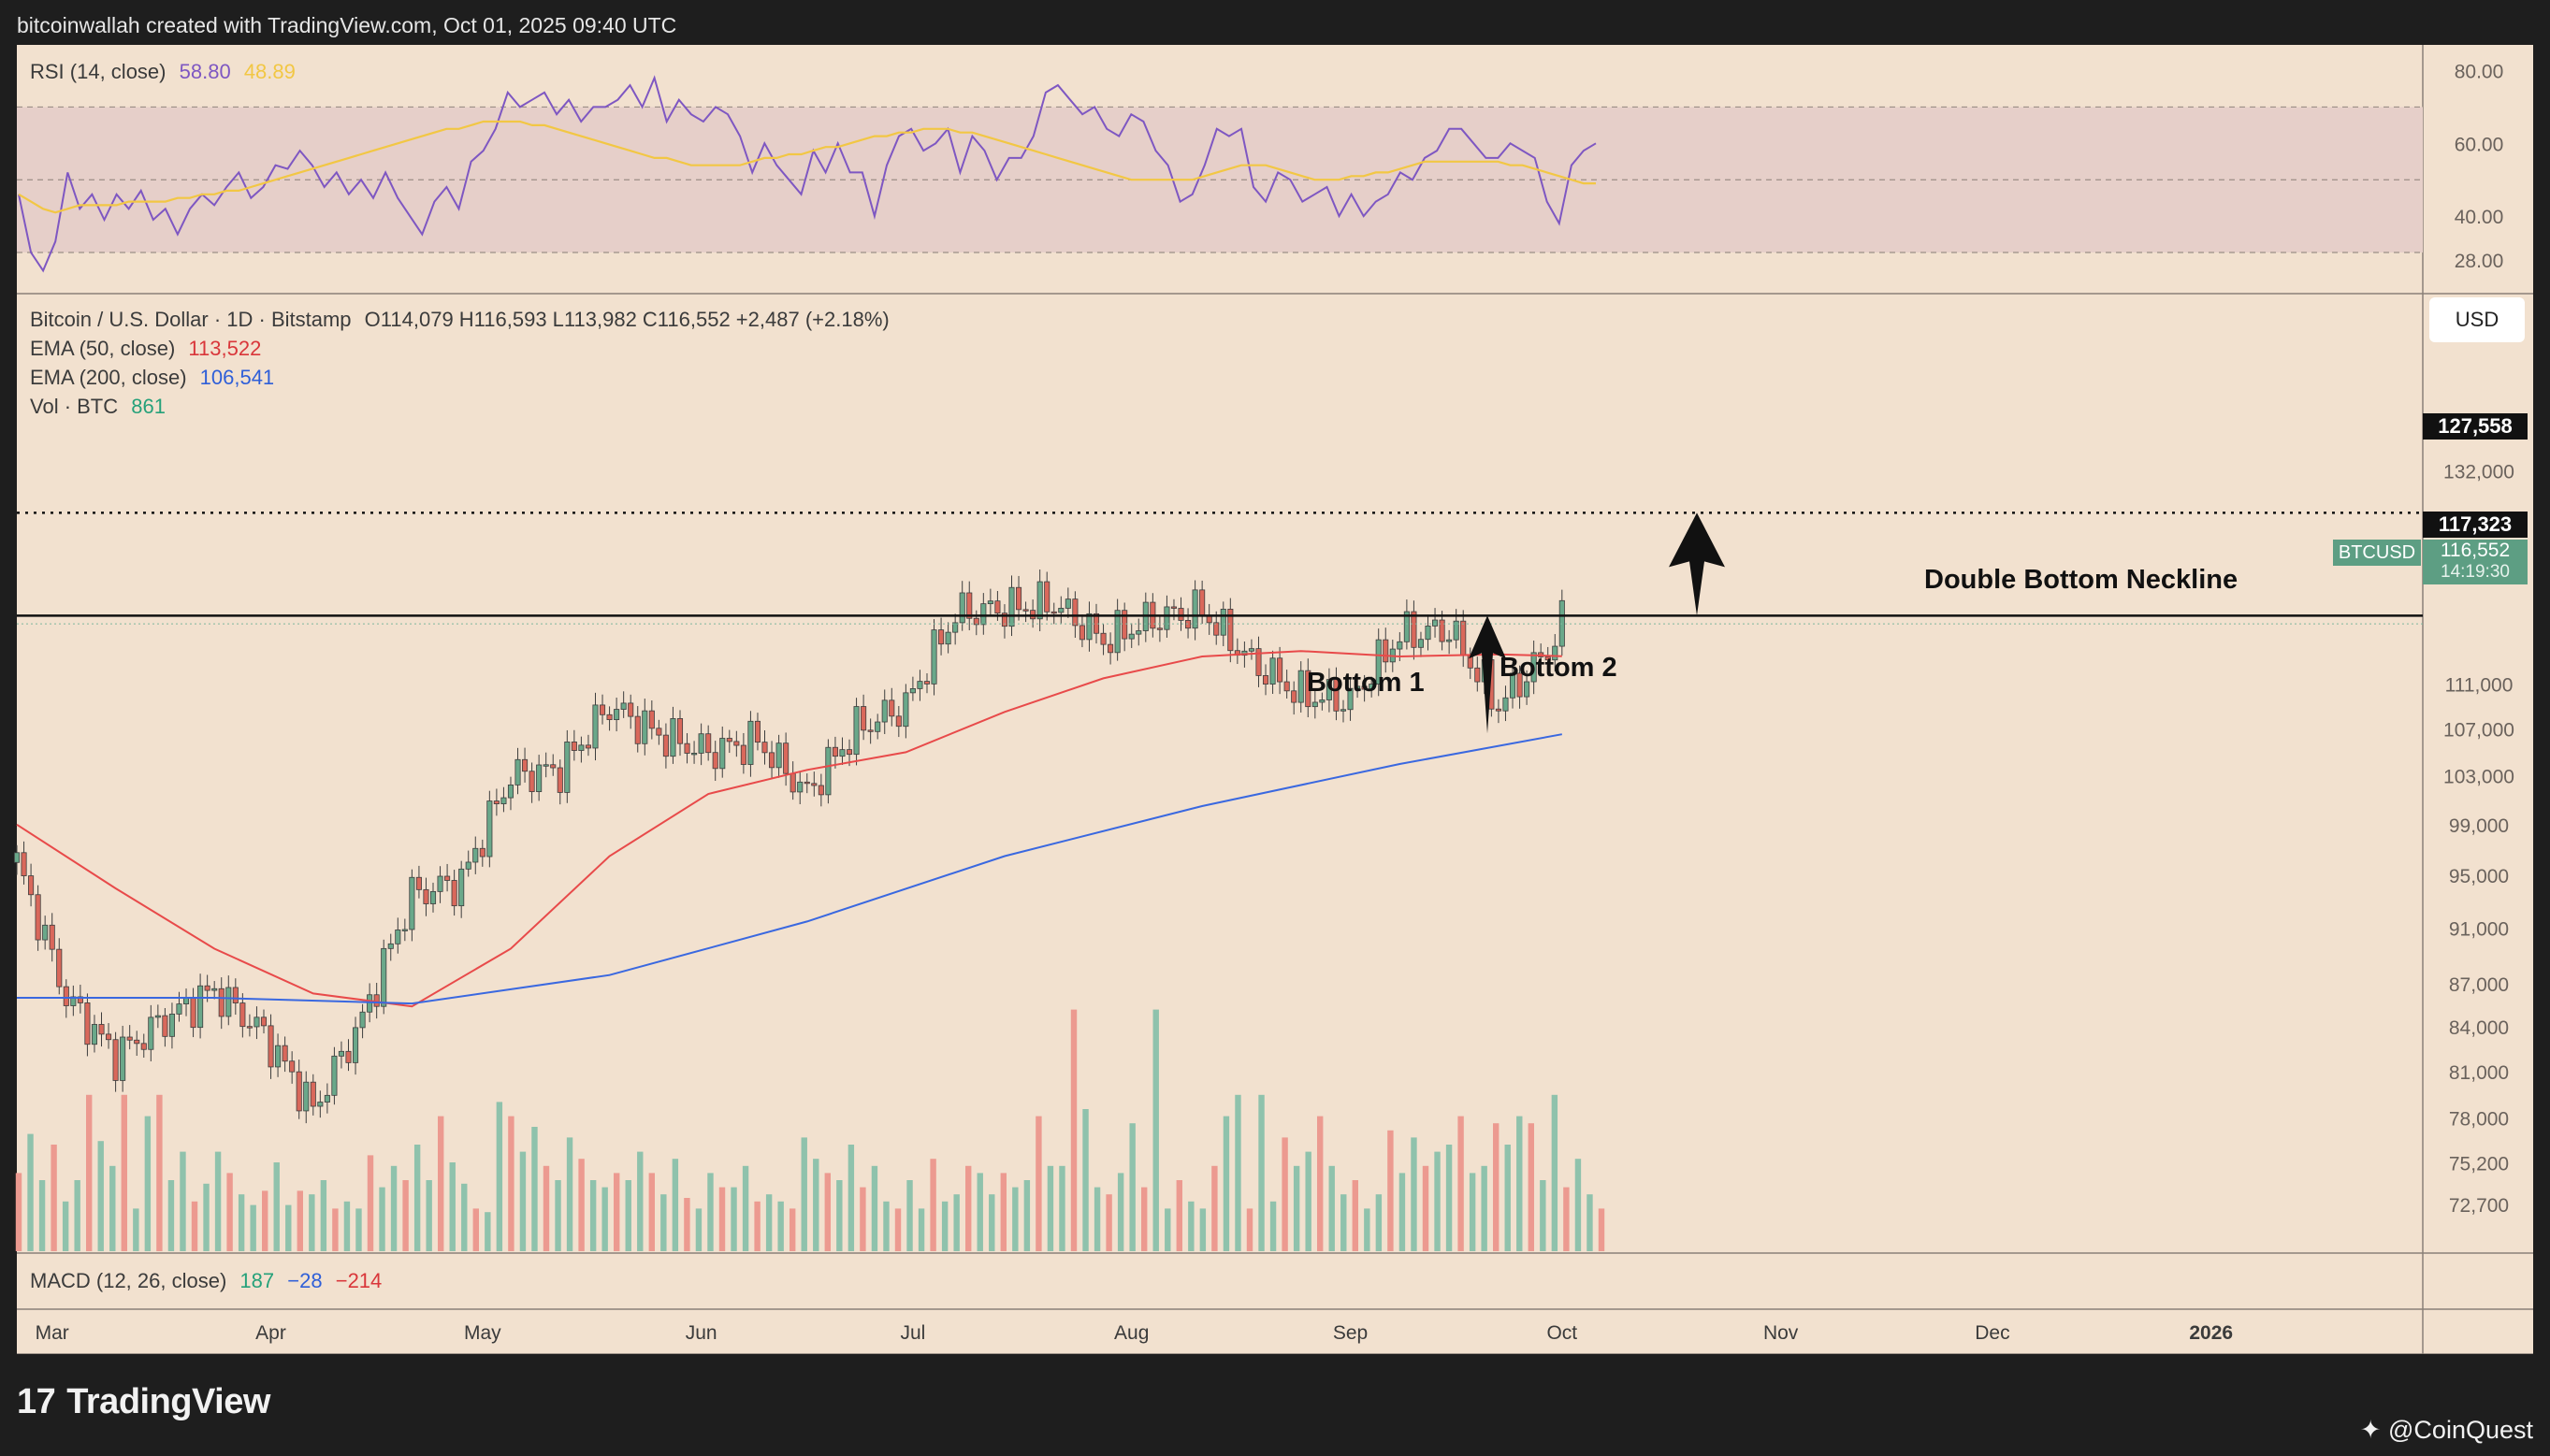 Image resolution: width=2550 pixels, height=1456 pixels. What do you see at coordinates (2211, 1333) in the screenshot?
I see `time-tick-label: 2026` at bounding box center [2211, 1333].